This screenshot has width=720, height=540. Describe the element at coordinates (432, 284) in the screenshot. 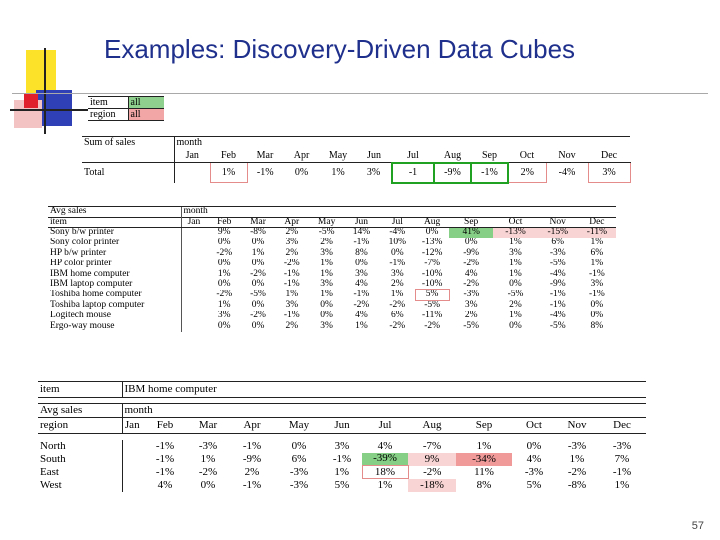

I see `data-cell: -10%` at that location.